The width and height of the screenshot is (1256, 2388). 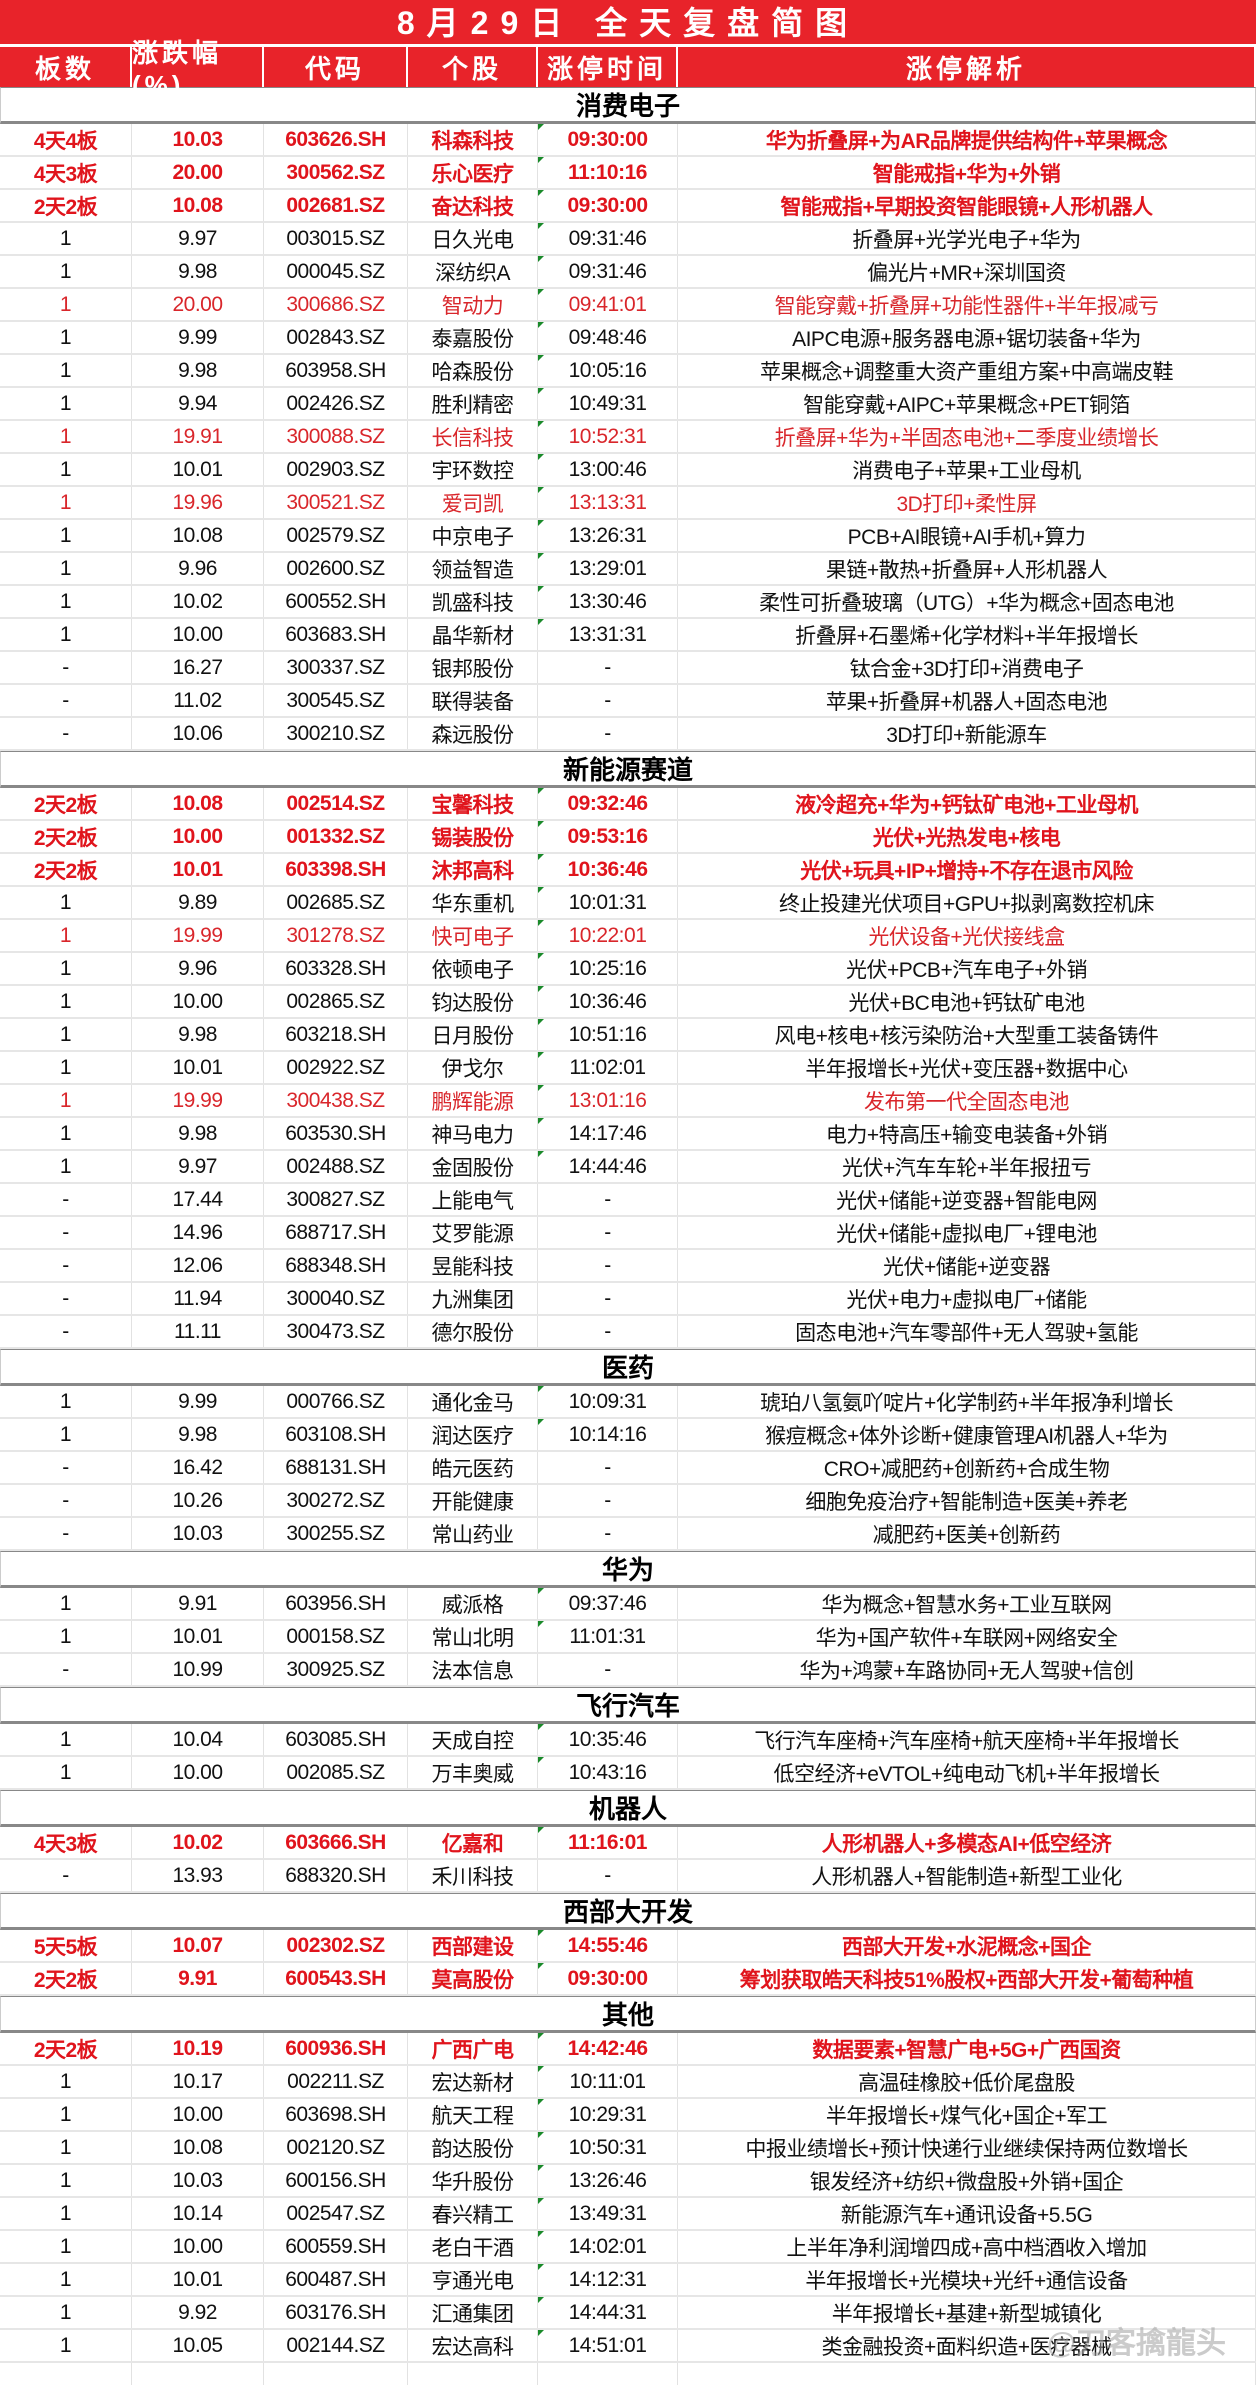 What do you see at coordinates (198, 601) in the screenshot?
I see `cell-change: 10.02` at bounding box center [198, 601].